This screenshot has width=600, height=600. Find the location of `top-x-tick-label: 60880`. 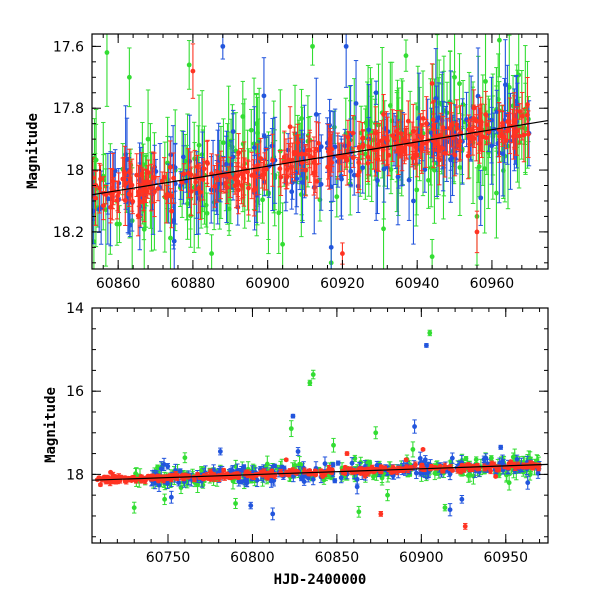

top-x-tick-label: 60880 is located at coordinates (193, 284).